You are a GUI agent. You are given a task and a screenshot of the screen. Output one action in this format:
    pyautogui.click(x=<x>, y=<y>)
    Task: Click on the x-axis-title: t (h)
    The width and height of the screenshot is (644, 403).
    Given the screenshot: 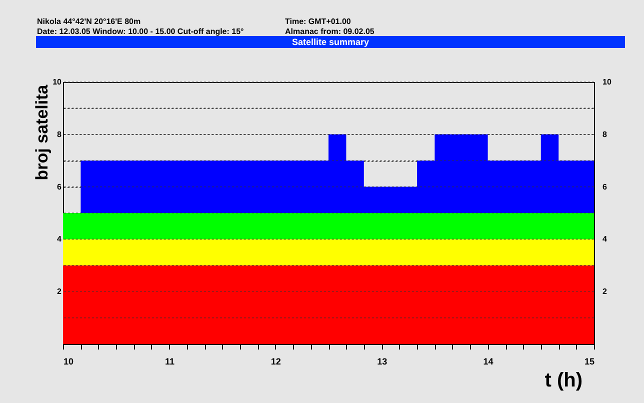 What is the action you would take?
    pyautogui.click(x=563, y=381)
    